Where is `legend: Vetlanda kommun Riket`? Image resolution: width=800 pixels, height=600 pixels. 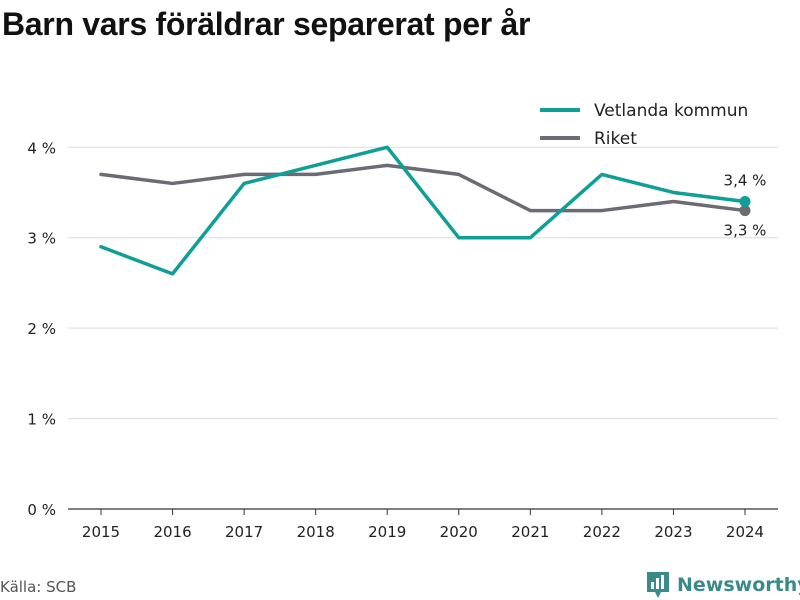 legend: Vetlanda kommun Riket is located at coordinates (644, 125).